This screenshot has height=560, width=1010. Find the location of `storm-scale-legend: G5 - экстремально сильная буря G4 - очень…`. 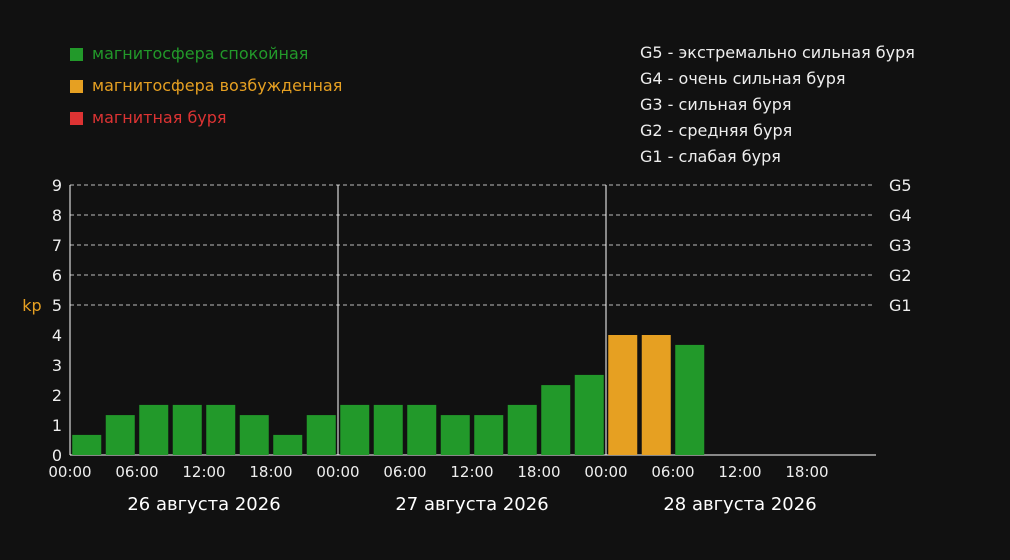

storm-scale-legend: G5 - экстремально сильная буря G4 - очень… is located at coordinates (777, 104).